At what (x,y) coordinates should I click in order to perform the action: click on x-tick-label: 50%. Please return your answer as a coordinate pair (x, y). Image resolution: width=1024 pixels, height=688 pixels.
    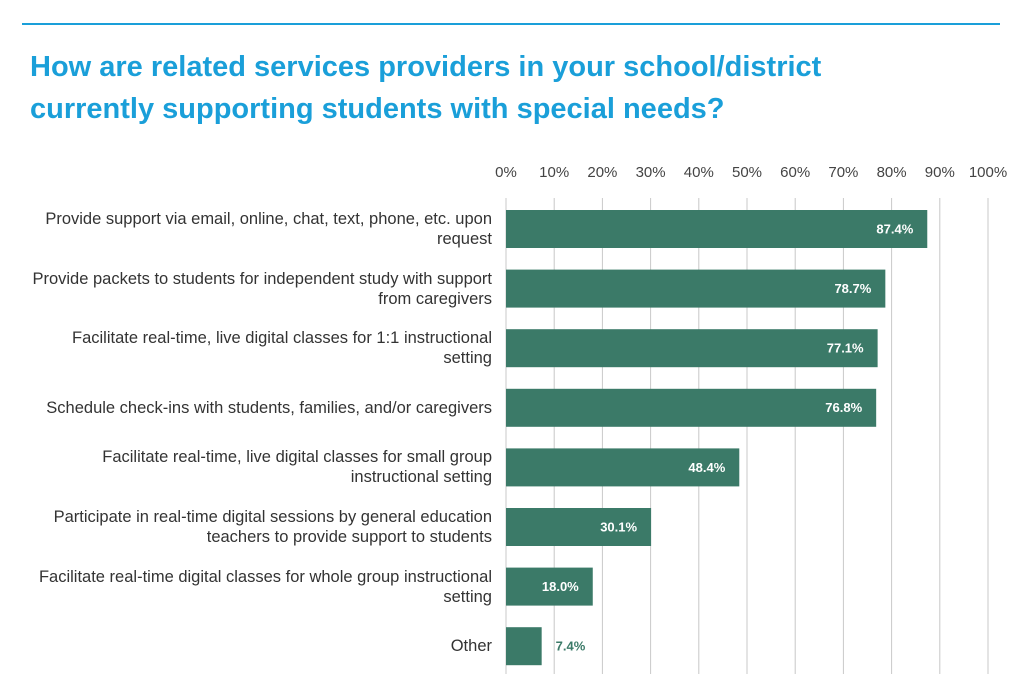
    Looking at the image, I should click on (747, 172).